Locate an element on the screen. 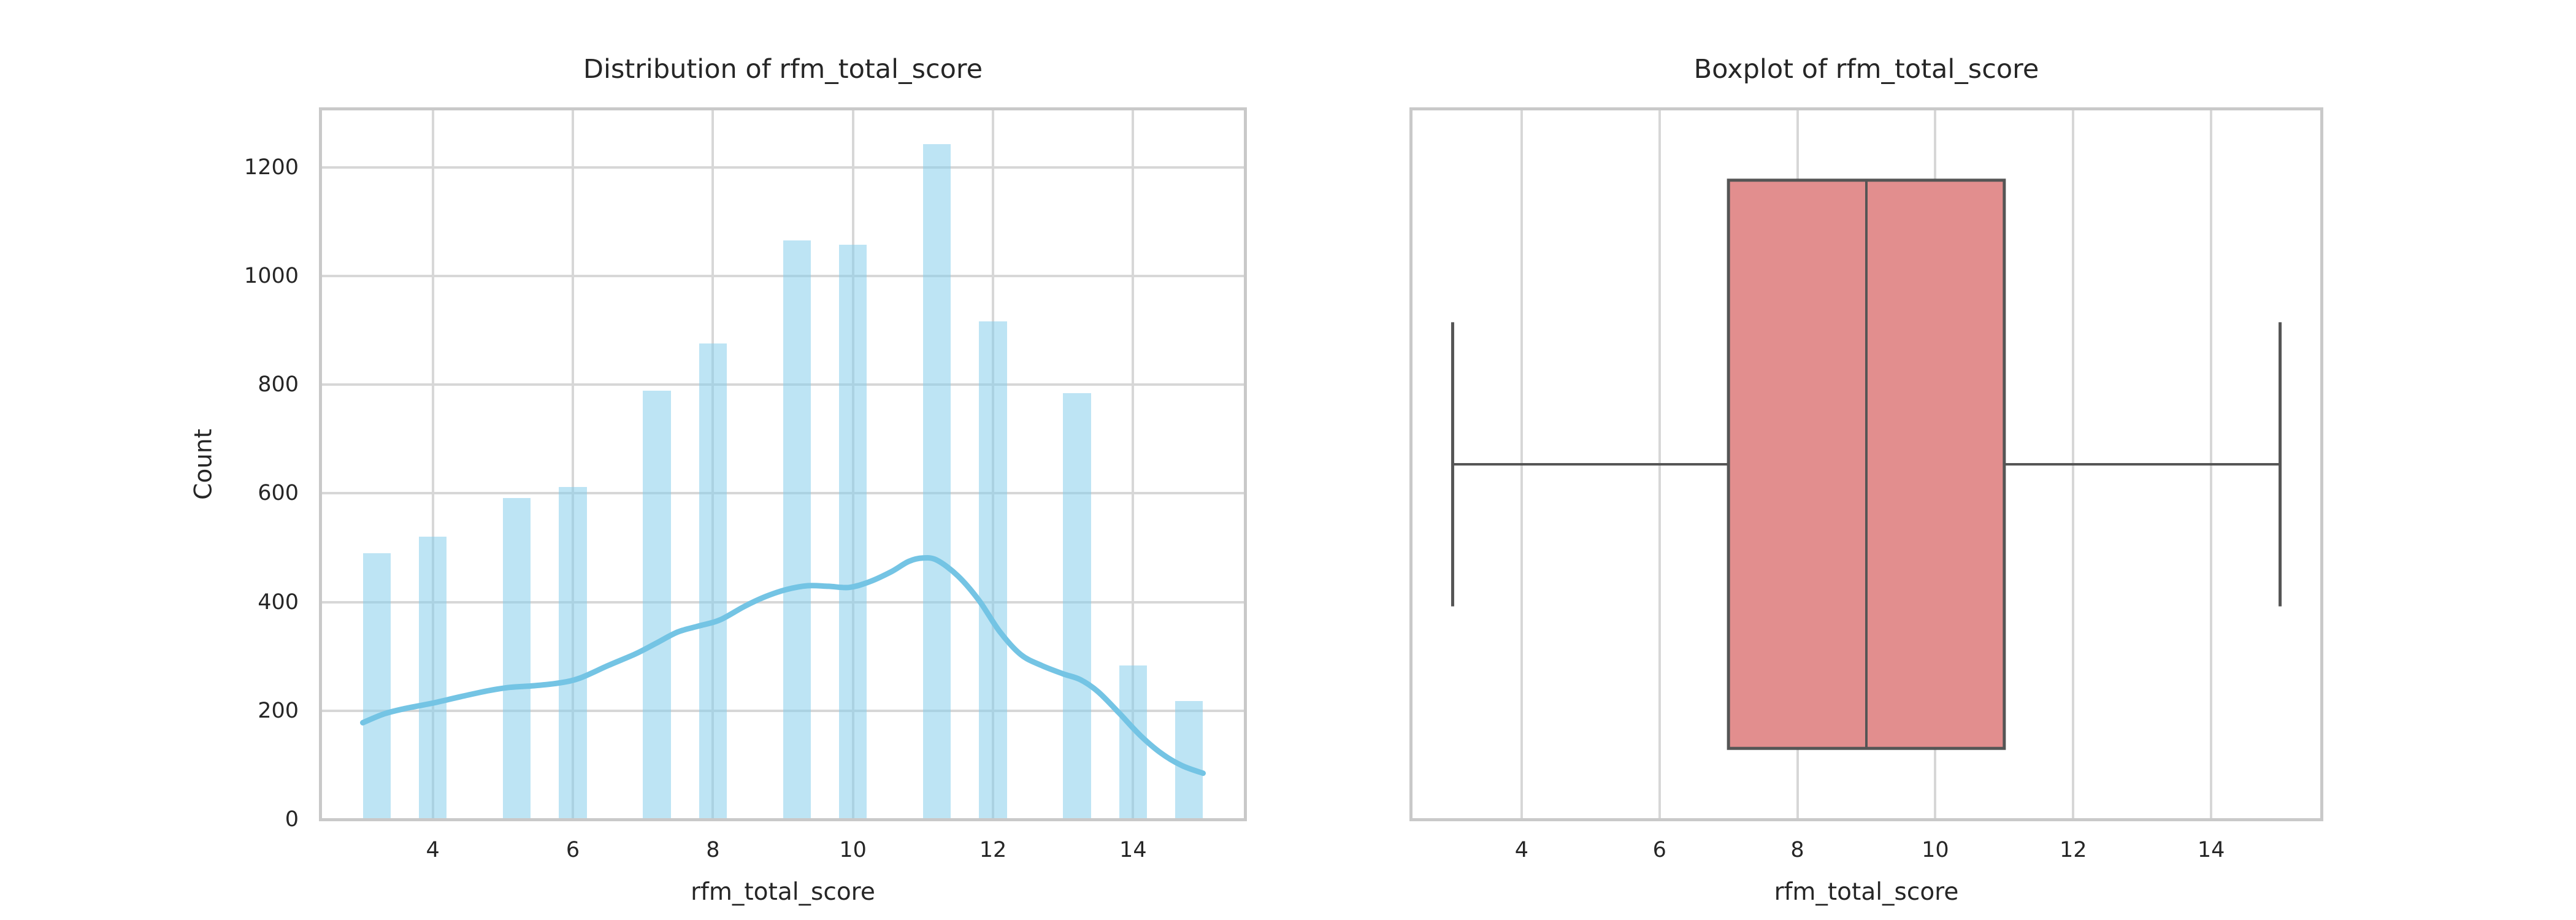 The width and height of the screenshot is (2576, 920). y-tick-label: 0 is located at coordinates (292, 819).